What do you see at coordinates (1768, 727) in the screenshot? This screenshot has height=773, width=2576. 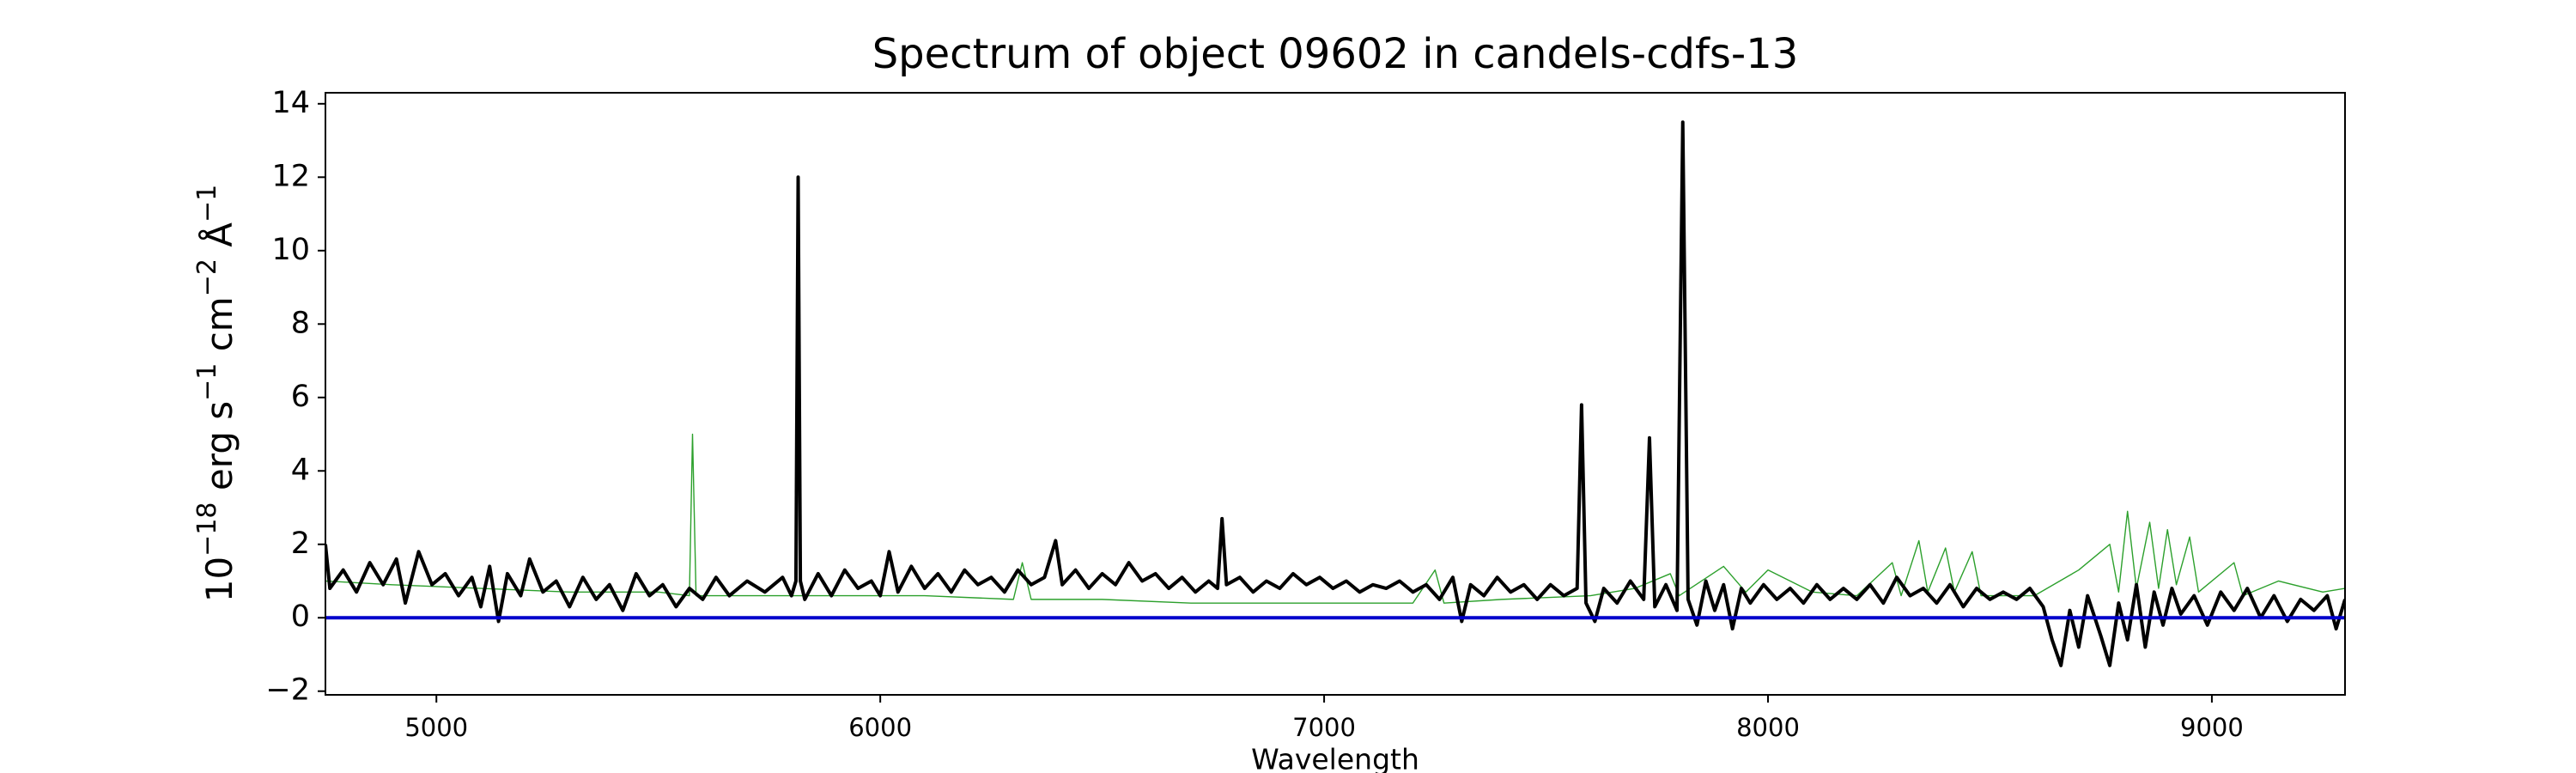 I see `x-tick-label: 8000` at bounding box center [1768, 727].